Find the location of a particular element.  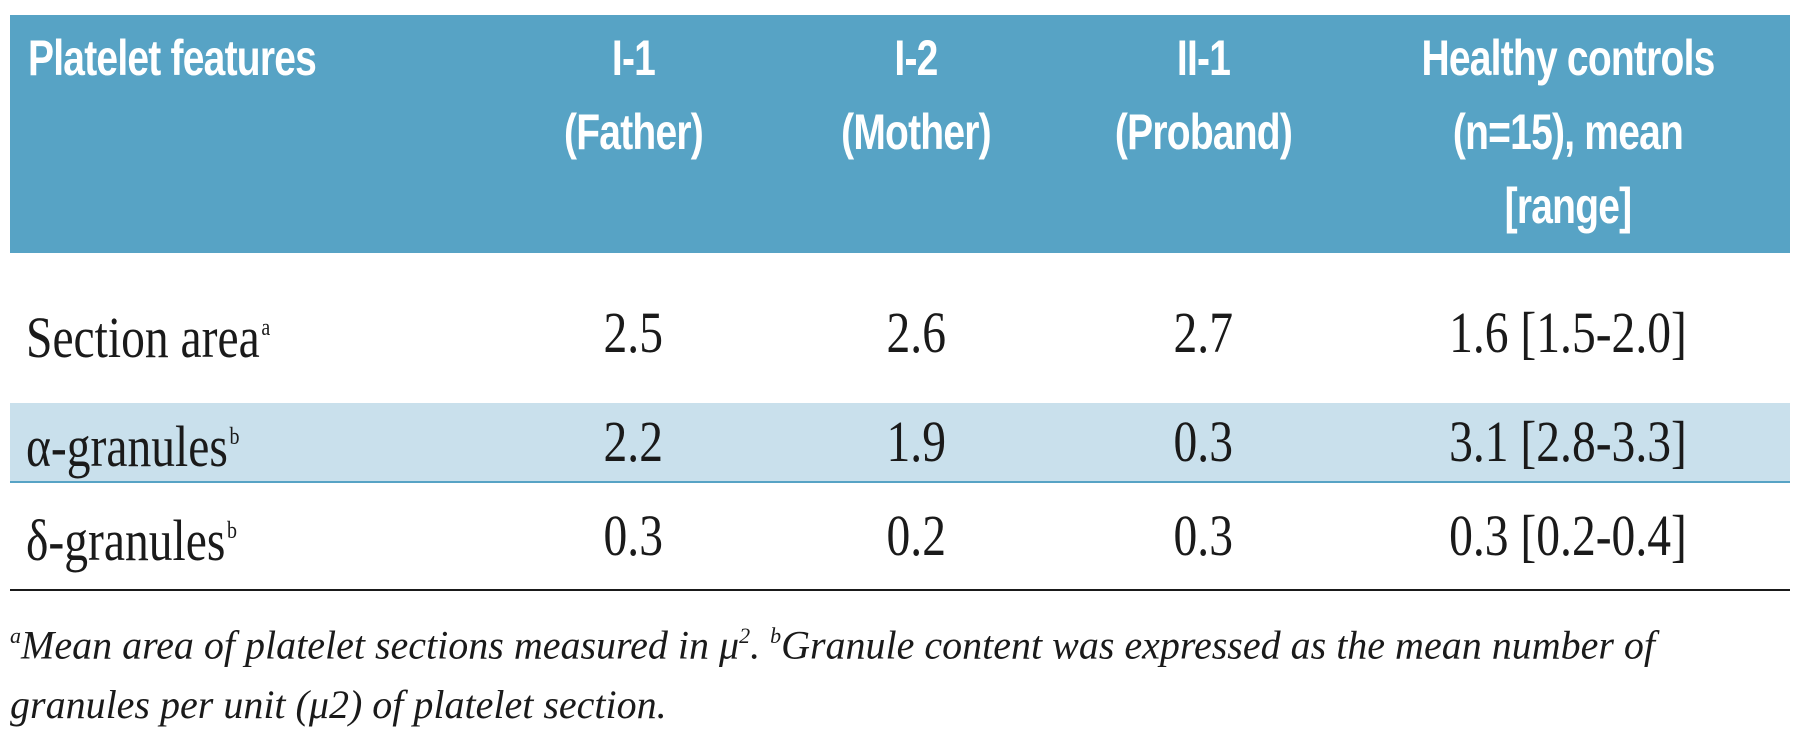

feature-name: Section area is located at coordinates (143, 337).